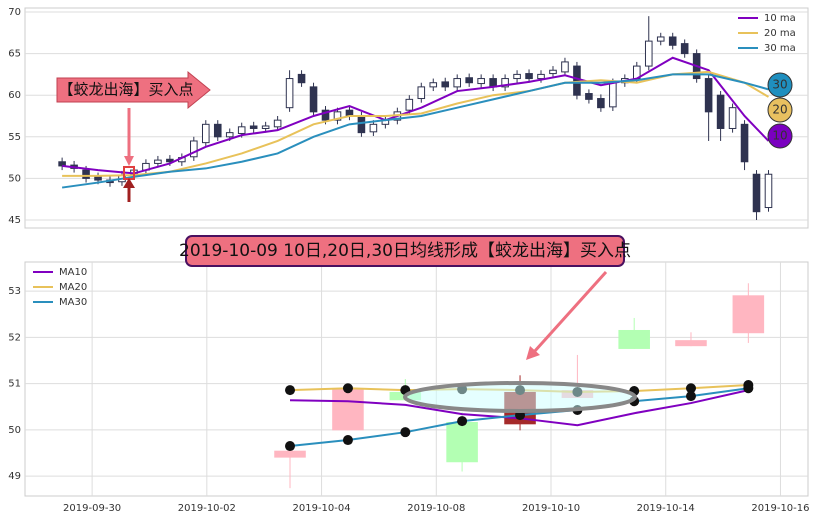  Describe the element at coordinates (14, 476) in the screenshot. I see `y-tick-label: 49` at that location.